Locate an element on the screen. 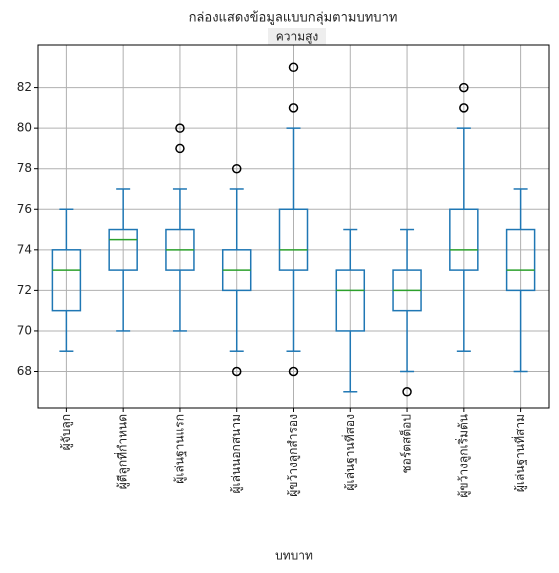 The height and width of the screenshot is (573, 559). chart-subtitle: ความสูง is located at coordinates (297, 37).